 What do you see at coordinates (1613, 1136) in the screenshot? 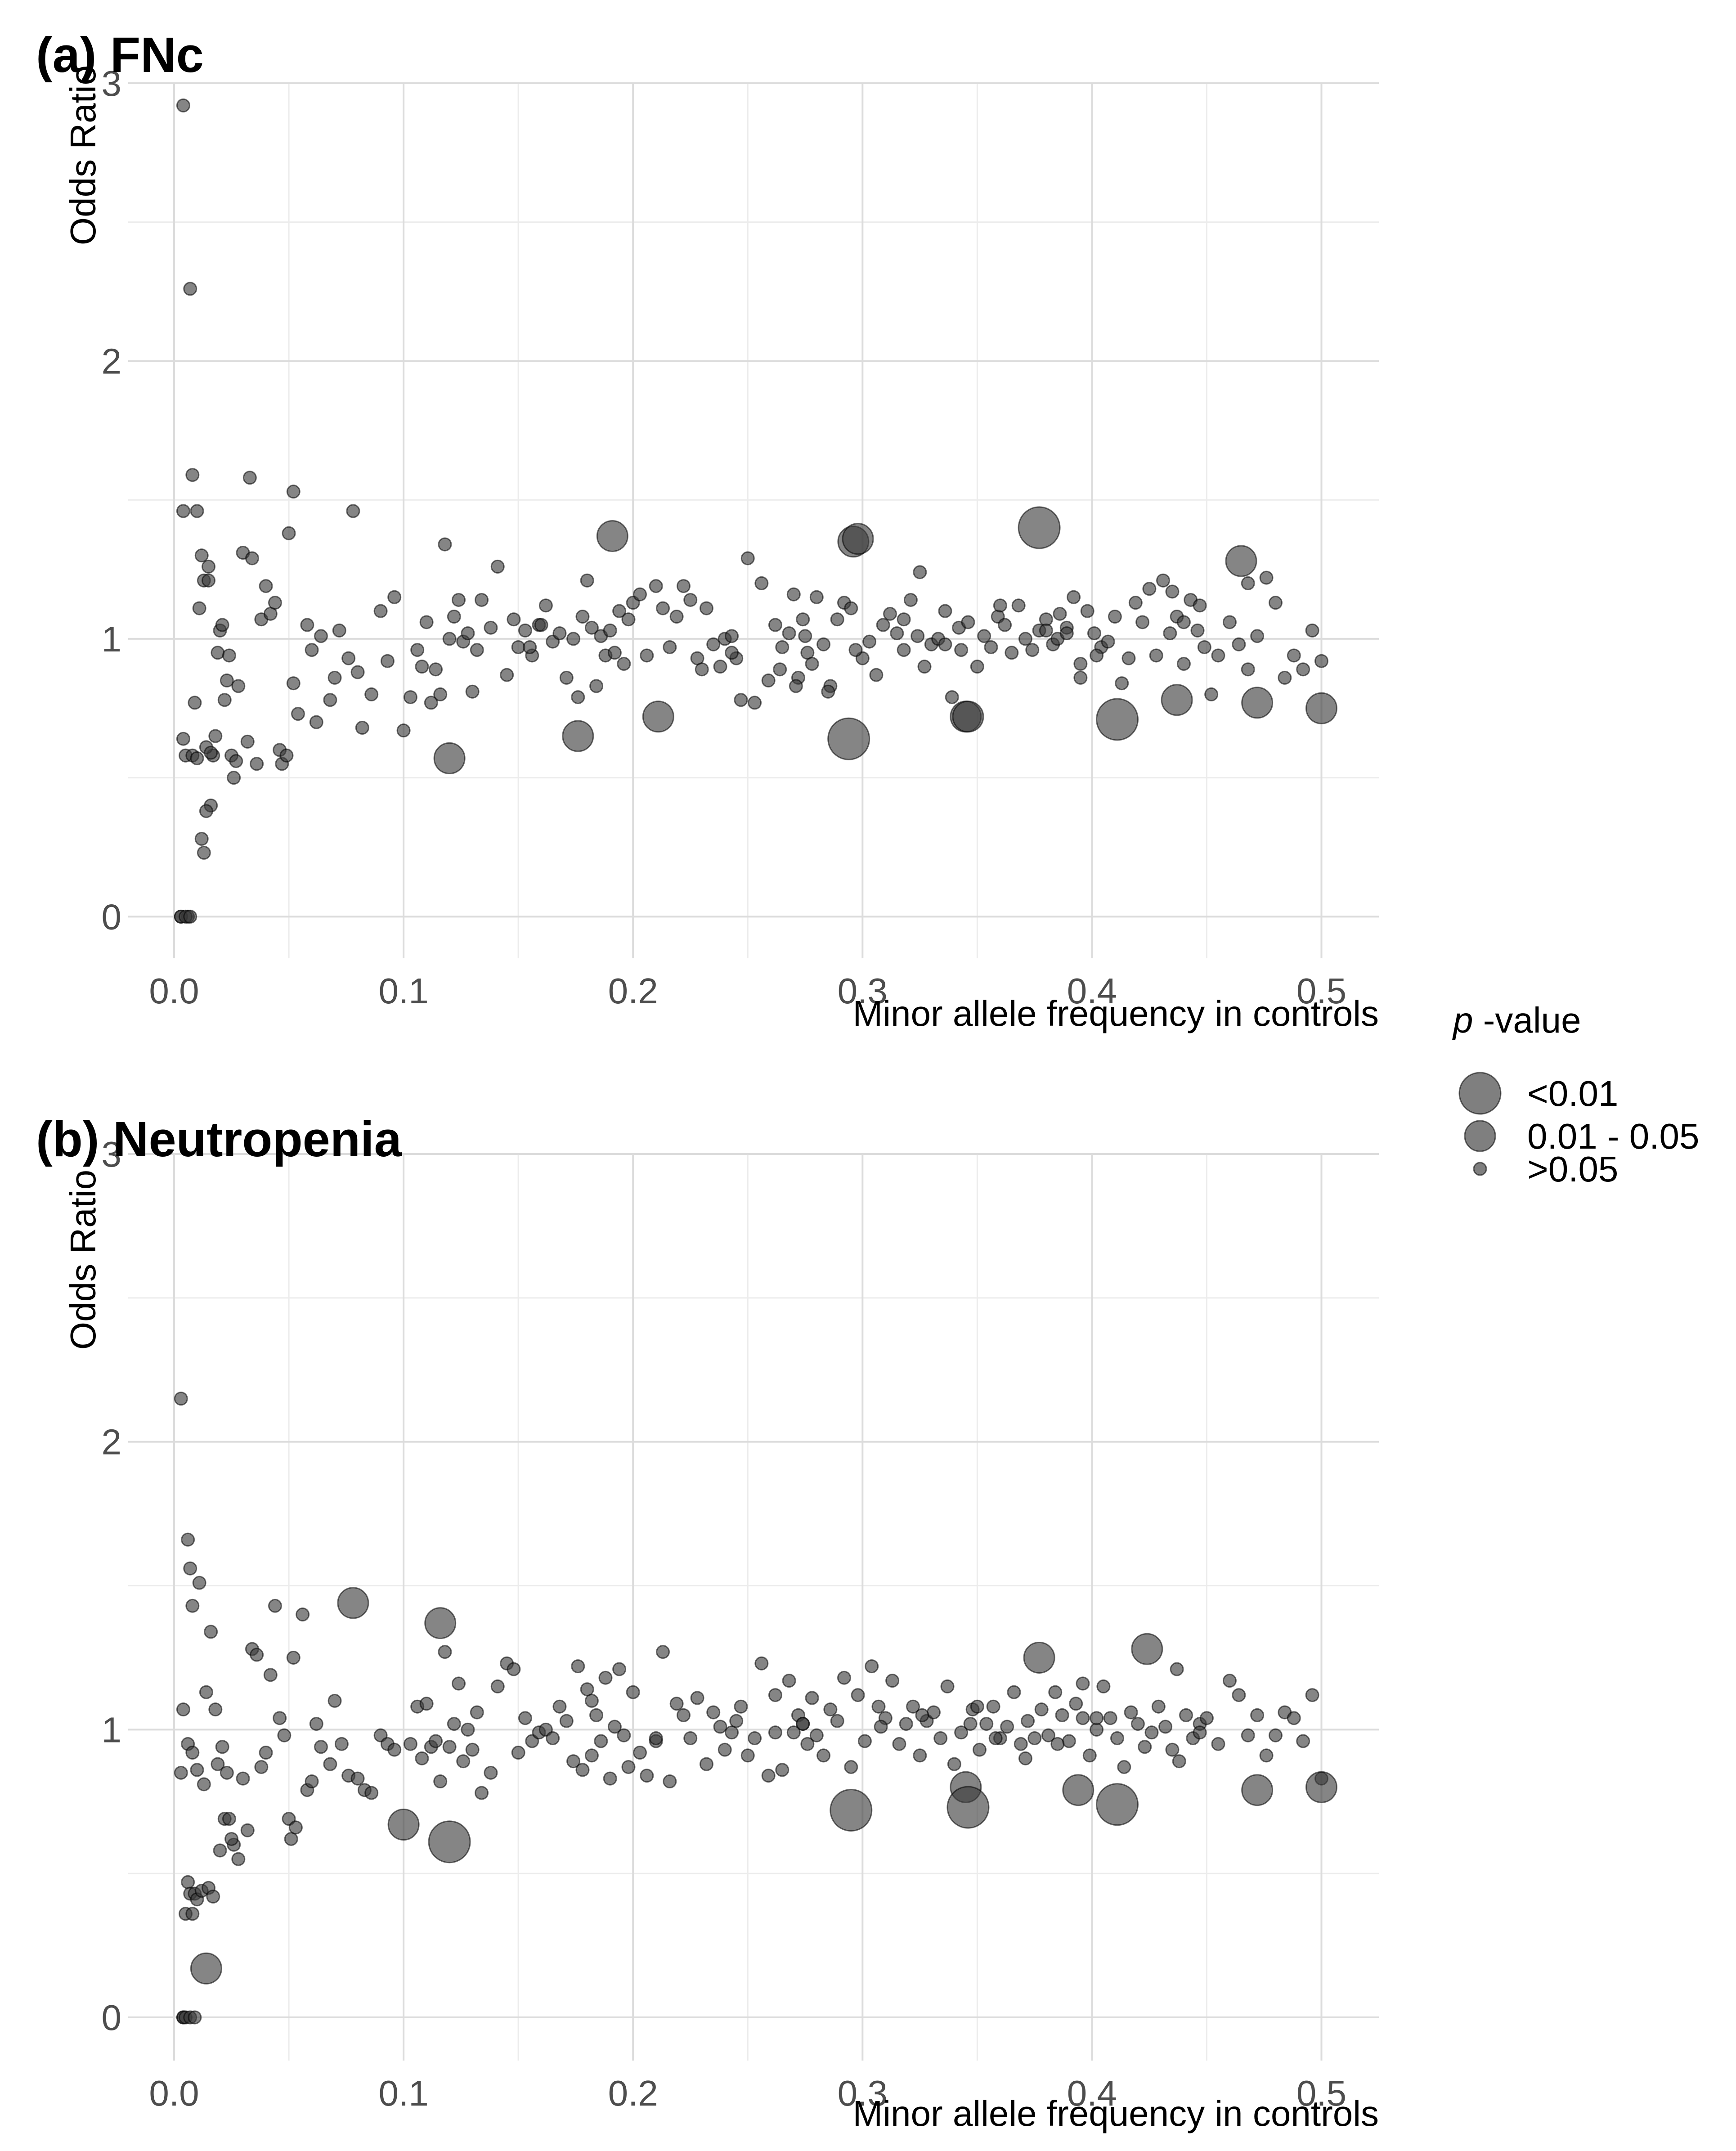
I see `legend-label-001-005: 0.01 - 0.05` at bounding box center [1613, 1136].